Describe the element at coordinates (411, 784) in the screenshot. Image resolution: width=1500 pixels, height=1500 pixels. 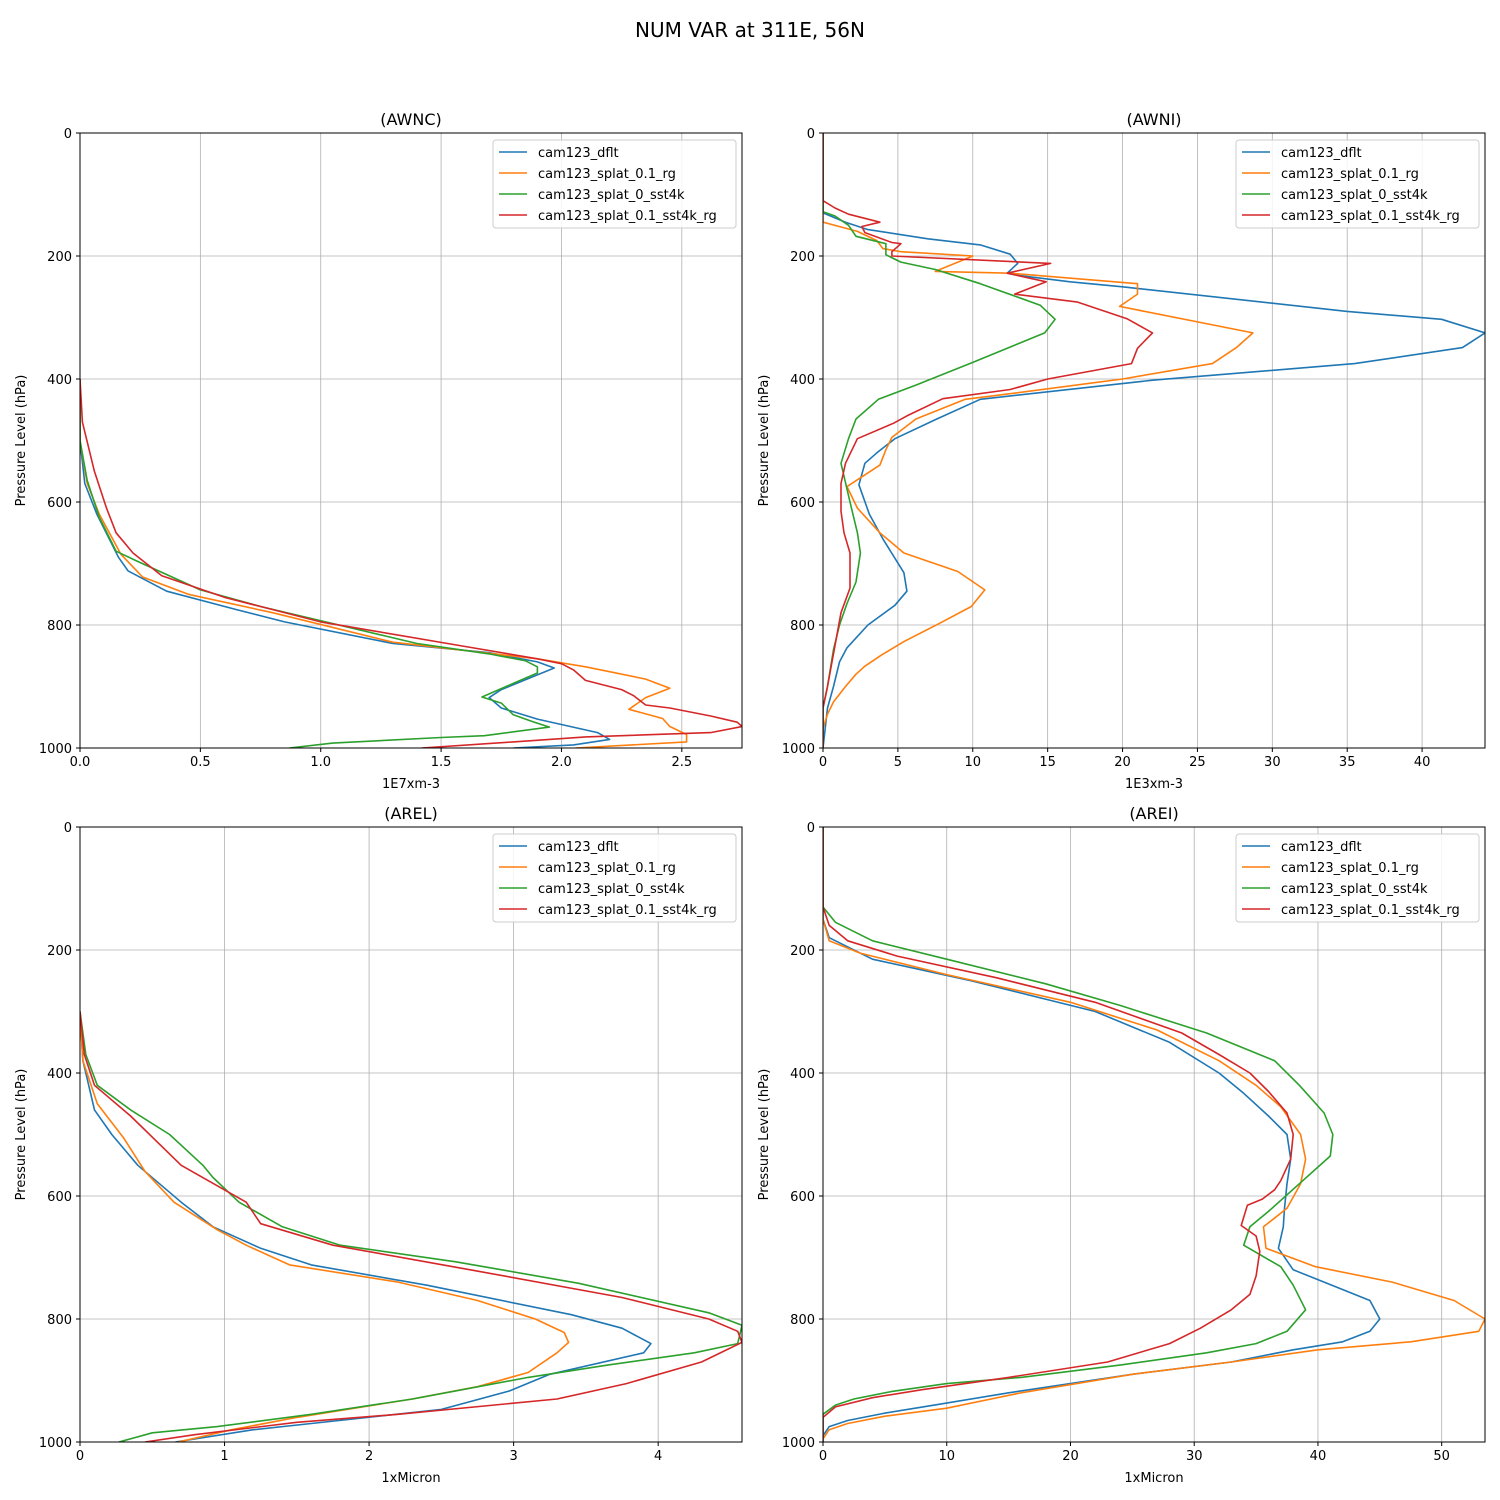
I see `x-axis-label: 1E7xm-3` at that location.